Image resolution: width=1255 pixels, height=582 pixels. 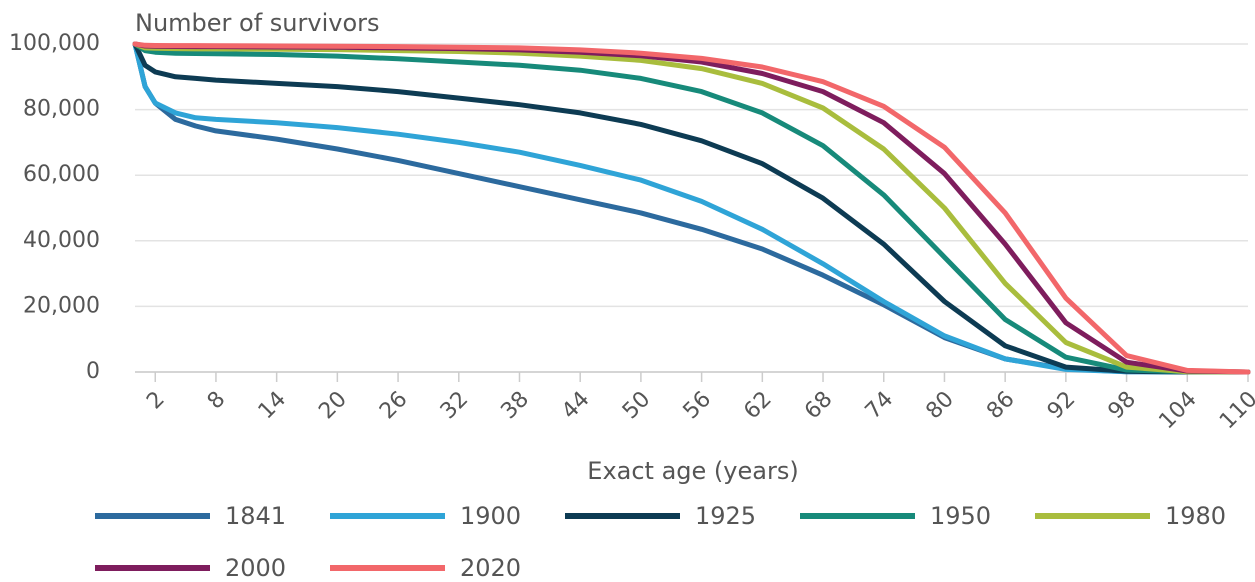 What do you see at coordinates (61, 174) in the screenshot?
I see `y-tick-label: 60,000` at bounding box center [61, 174].